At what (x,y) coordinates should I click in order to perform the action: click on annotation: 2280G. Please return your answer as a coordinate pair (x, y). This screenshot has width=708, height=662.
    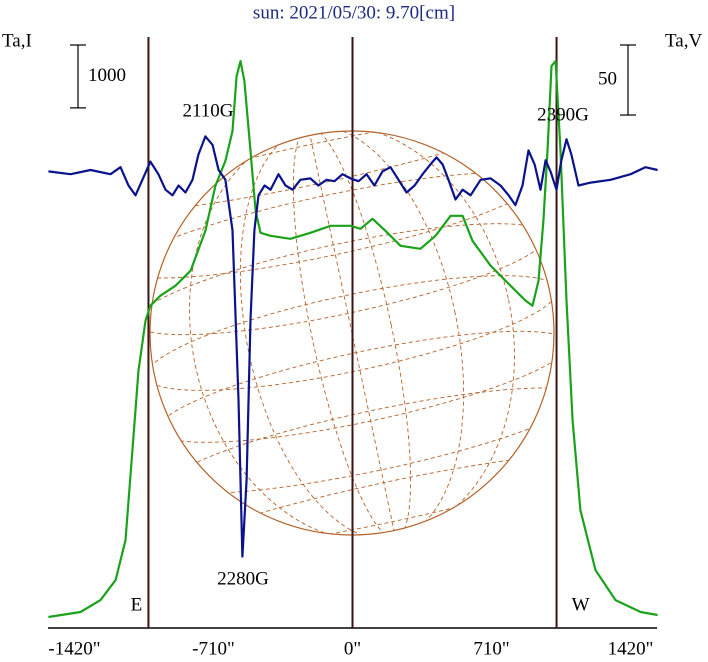
    Looking at the image, I should click on (243, 578).